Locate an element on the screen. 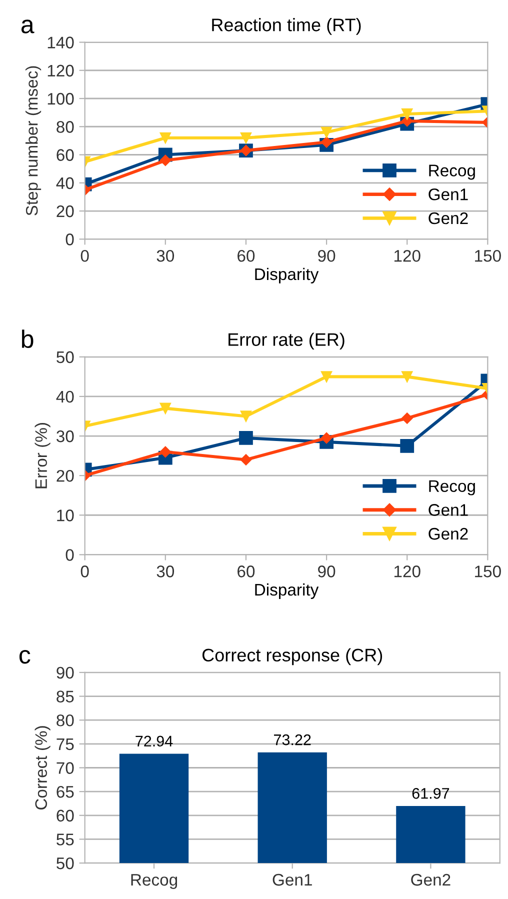 This screenshot has width=508, height=899. y-tick-label: 100 is located at coordinates (61, 98).